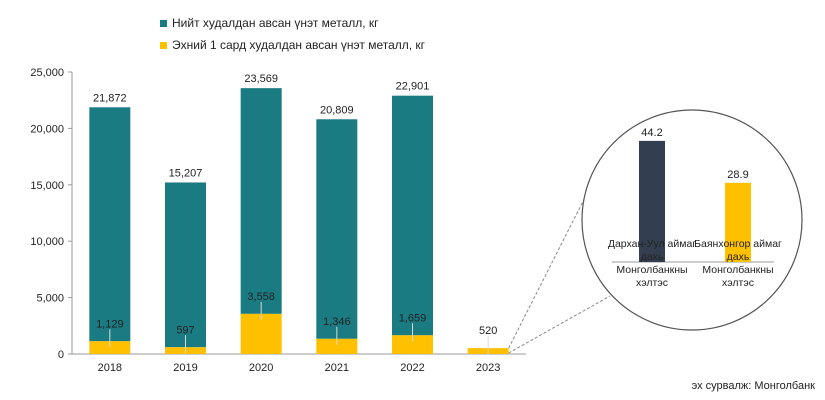 Image resolution: width=825 pixels, height=400 pixels. Describe the element at coordinates (47, 186) in the screenshot. I see `y-tick-label: 15,000` at that location.